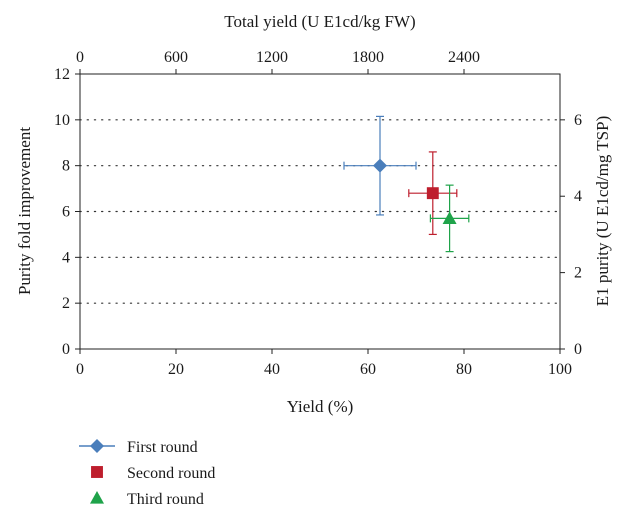 The width and height of the screenshot is (627, 508). I want to click on legend-label: Second round, so click(171, 473).